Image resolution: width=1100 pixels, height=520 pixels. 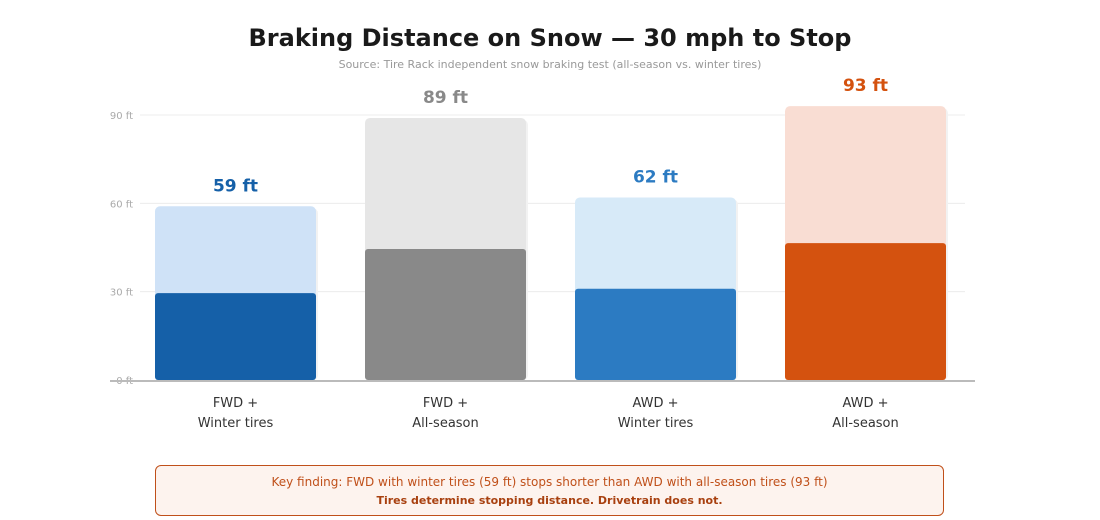 What do you see at coordinates (655, 177) in the screenshot?
I see `value-label: 62 ft` at bounding box center [655, 177].